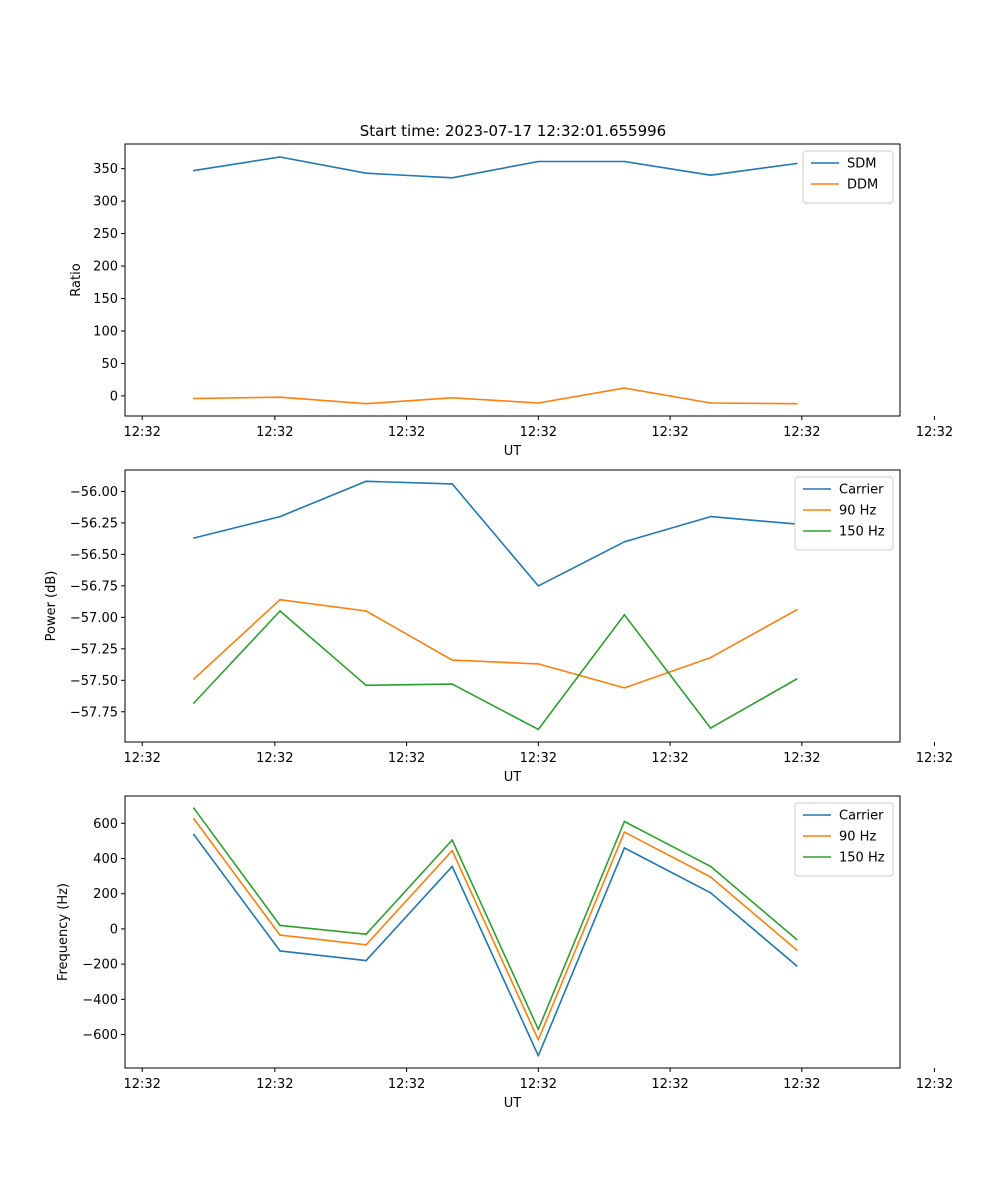 This screenshot has height=1200, width=1000. Describe the element at coordinates (513, 131) in the screenshot. I see `figure-title: Start time: 2023-07-17 12:32:01.655996` at that location.